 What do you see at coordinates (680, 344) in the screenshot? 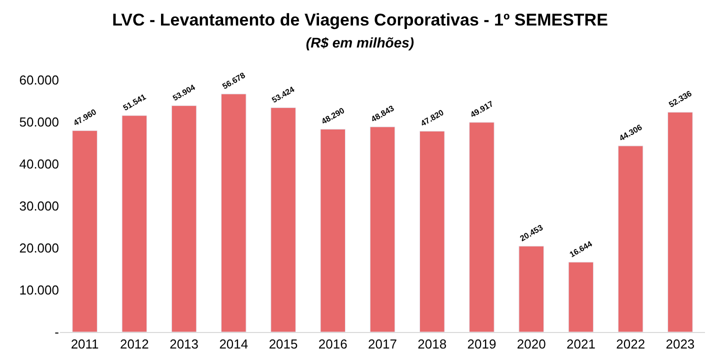
I see `x-tick-label: 2023` at bounding box center [680, 344].